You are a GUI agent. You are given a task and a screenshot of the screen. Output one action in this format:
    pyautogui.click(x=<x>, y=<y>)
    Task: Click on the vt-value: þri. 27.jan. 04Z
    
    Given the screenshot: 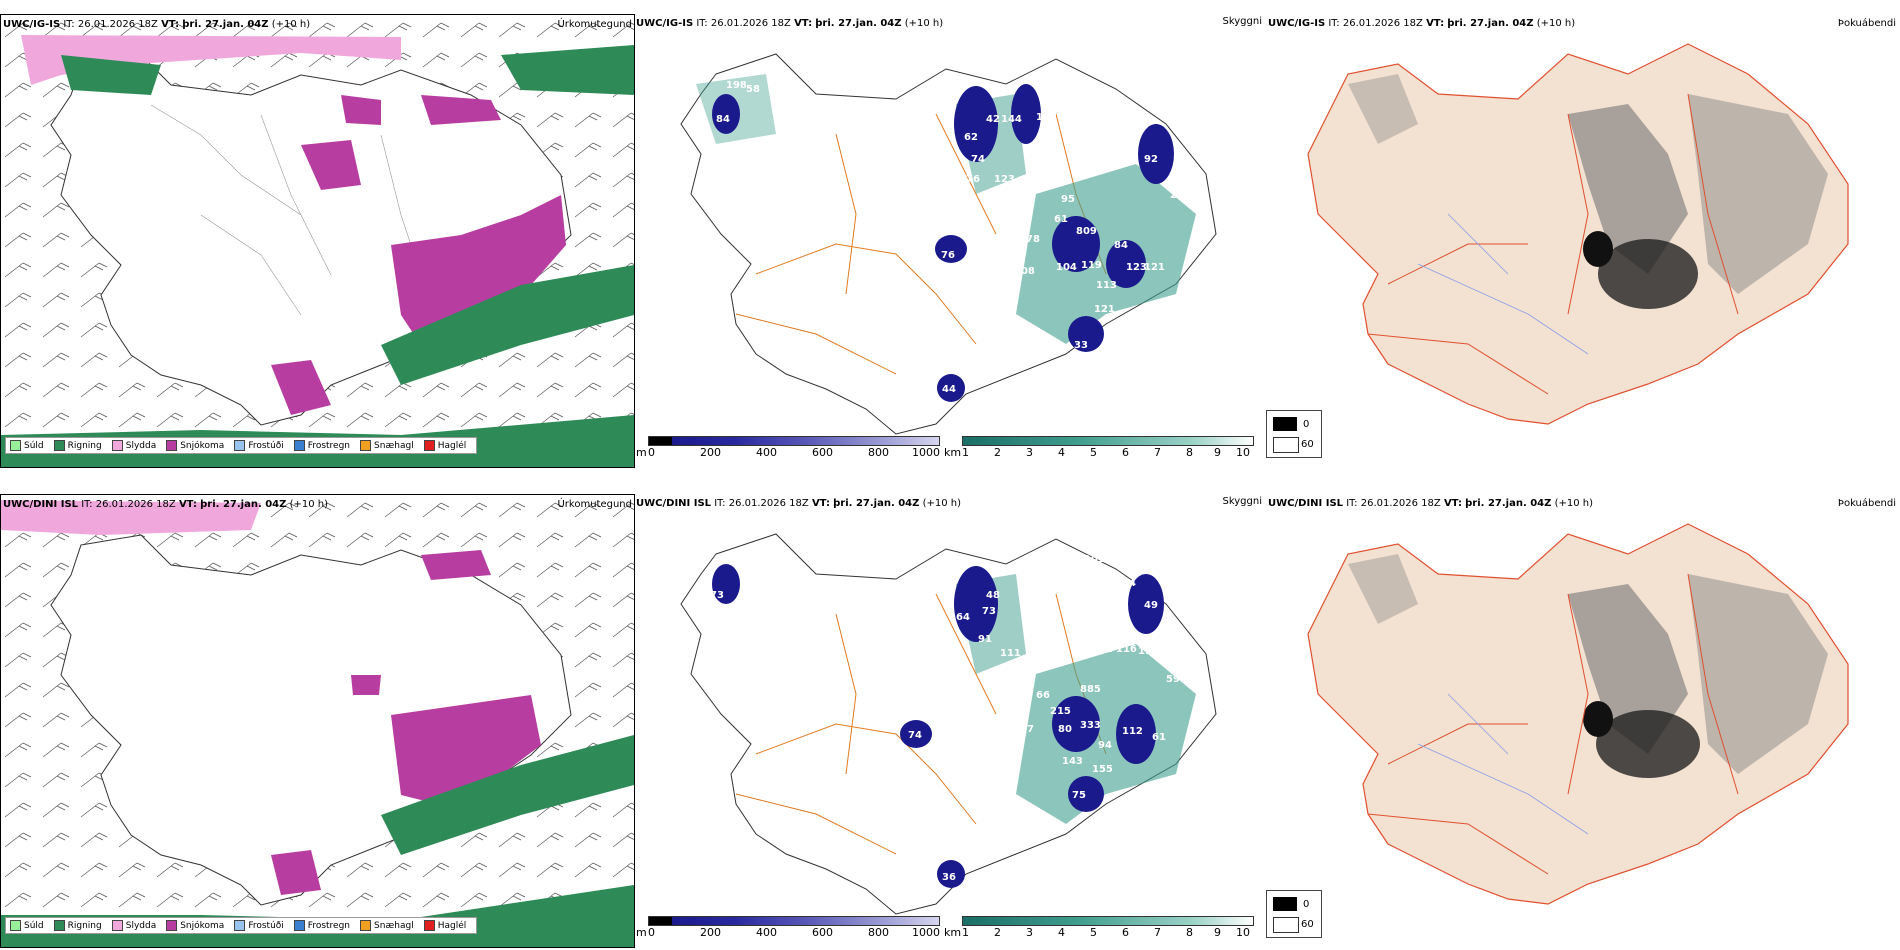 What is the action you would take?
    pyautogui.click(x=225, y=24)
    